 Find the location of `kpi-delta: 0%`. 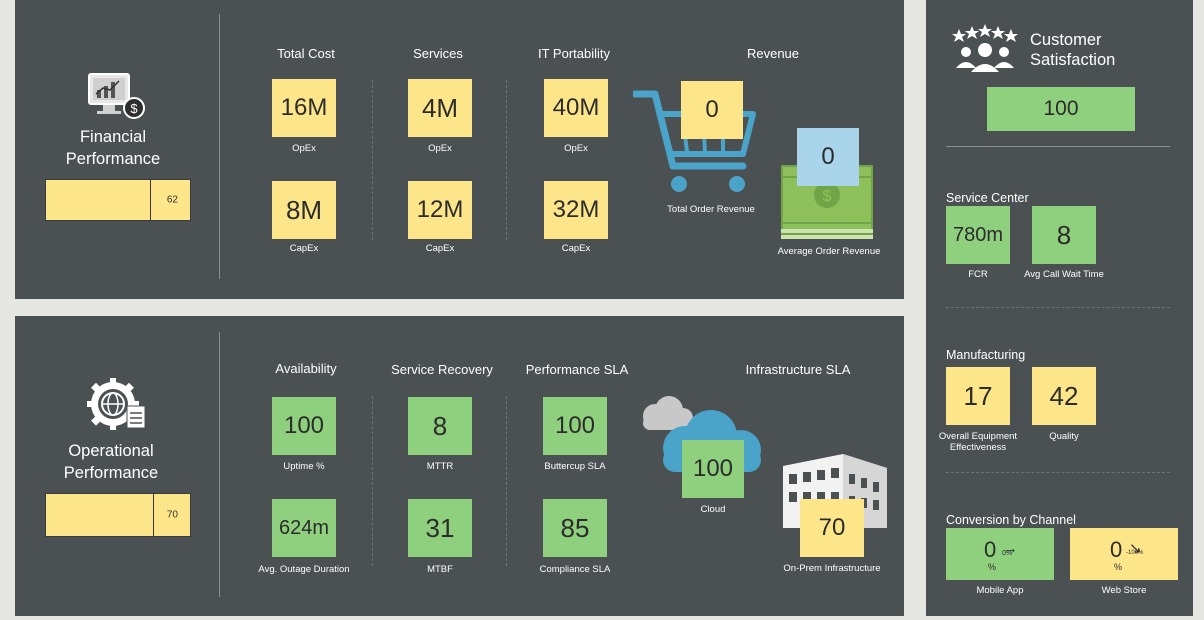

kpi-delta: 0% is located at coordinates (1007, 553).